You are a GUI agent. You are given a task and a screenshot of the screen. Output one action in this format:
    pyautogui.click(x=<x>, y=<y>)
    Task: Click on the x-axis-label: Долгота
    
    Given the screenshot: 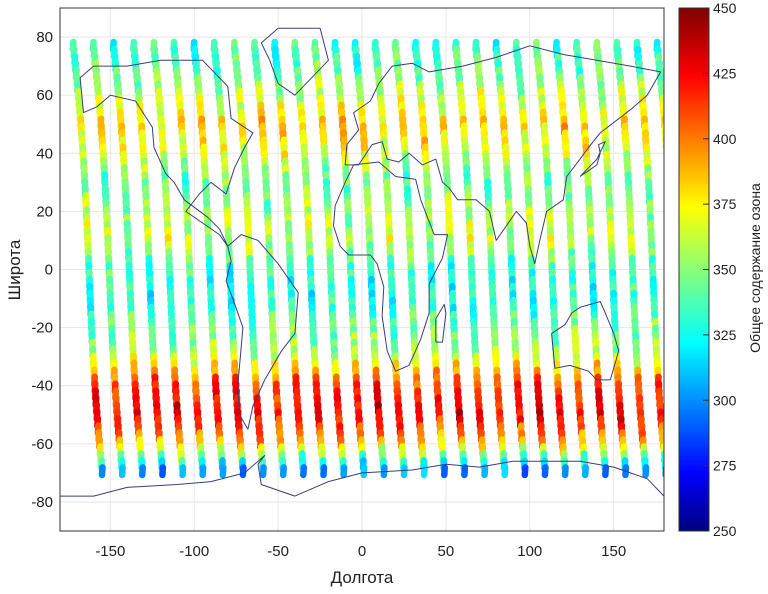 What is the action you would take?
    pyautogui.click(x=362, y=577)
    